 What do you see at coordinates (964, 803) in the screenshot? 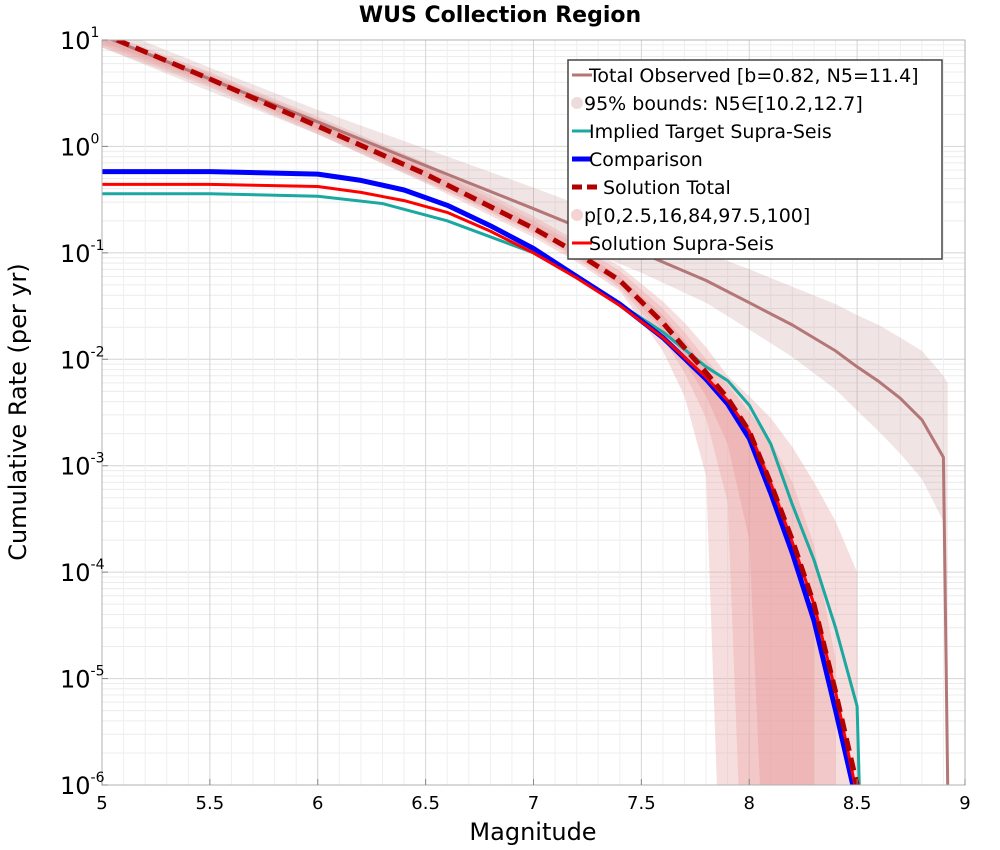
I see `x-tick-label: 9` at bounding box center [964, 803].